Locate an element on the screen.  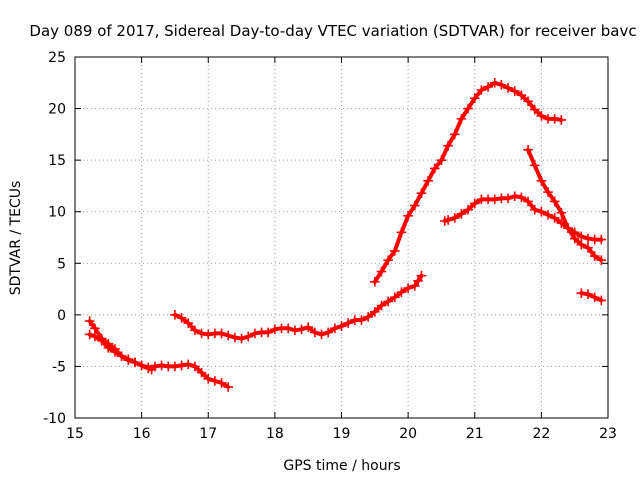
series-line is located at coordinates (565, 205).